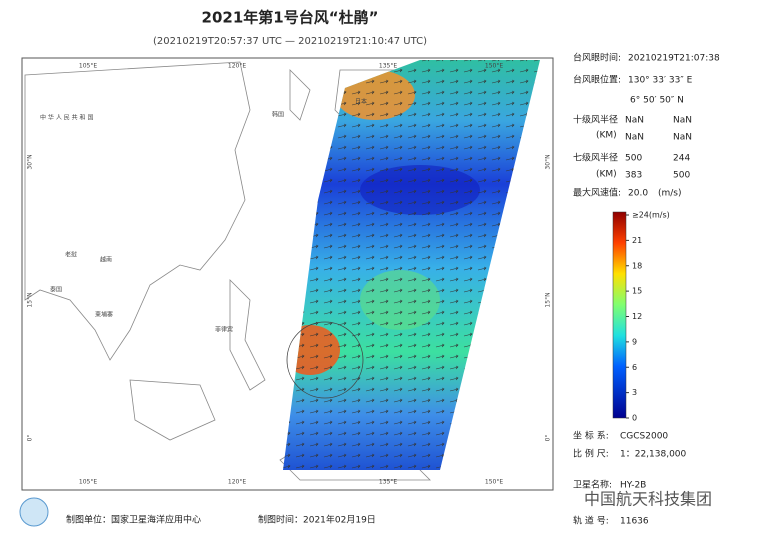  I want to click on value: 383, so click(633, 176).